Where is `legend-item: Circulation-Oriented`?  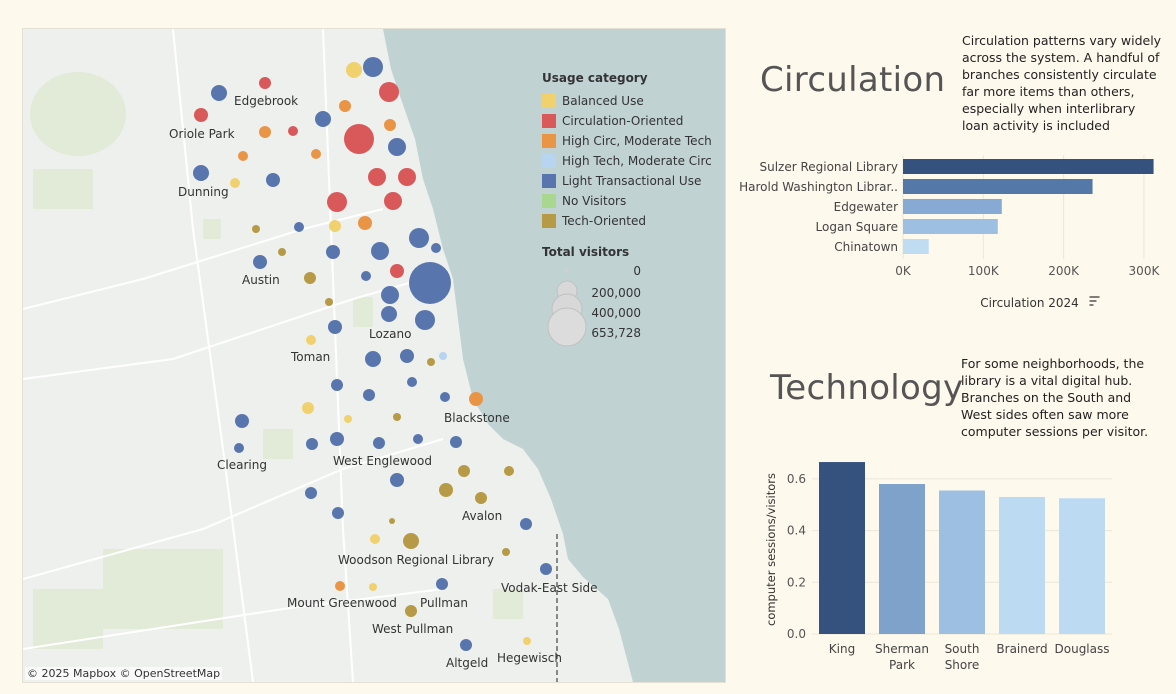 legend-item: Circulation-Oriented is located at coordinates (632, 121).